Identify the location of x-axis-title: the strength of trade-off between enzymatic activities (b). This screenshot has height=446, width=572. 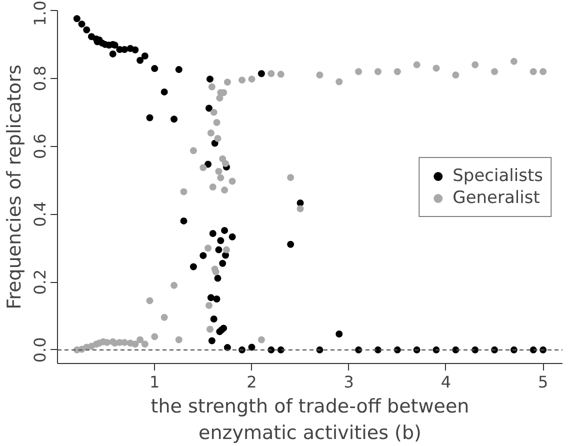
(310, 420).